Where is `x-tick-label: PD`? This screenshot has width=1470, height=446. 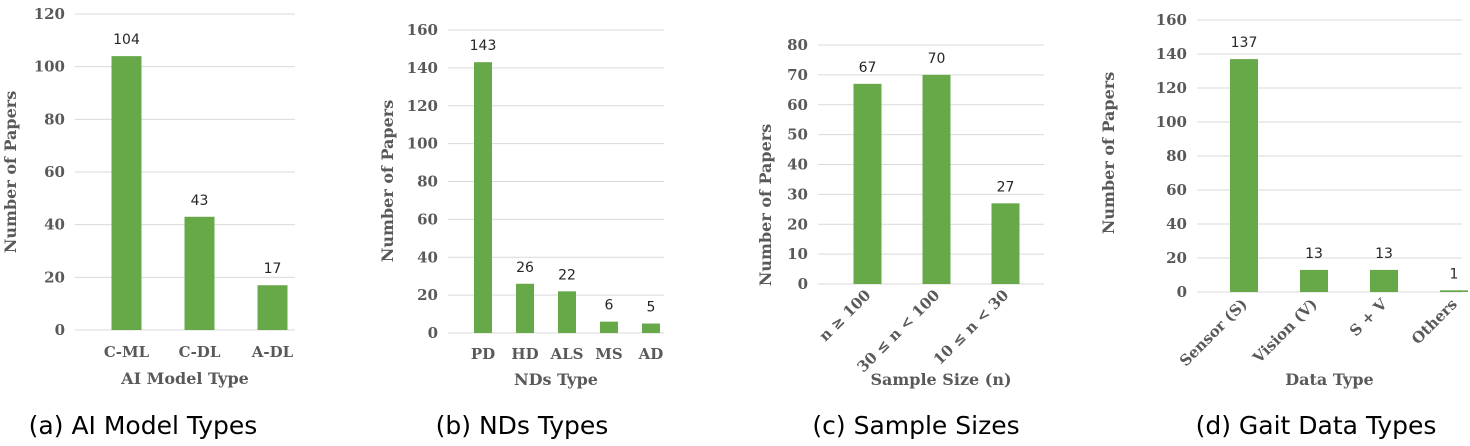 x-tick-label: PD is located at coordinates (483, 354).